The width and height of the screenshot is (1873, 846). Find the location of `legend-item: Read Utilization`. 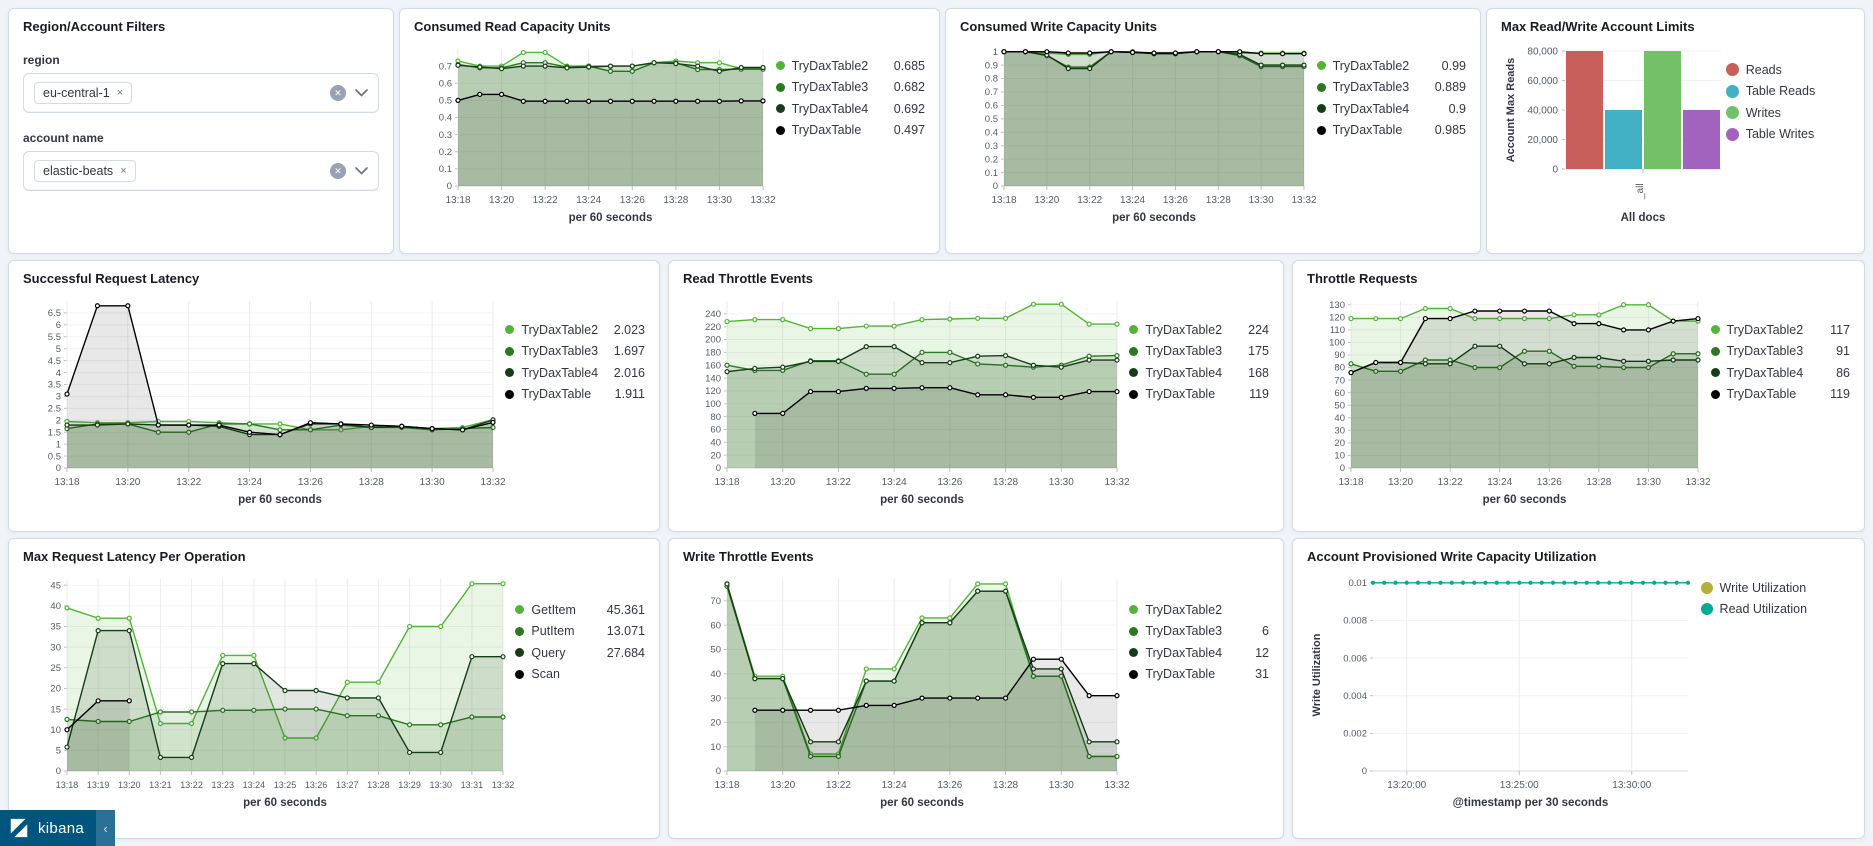

legend-item: Read Utilization is located at coordinates (1775, 610).